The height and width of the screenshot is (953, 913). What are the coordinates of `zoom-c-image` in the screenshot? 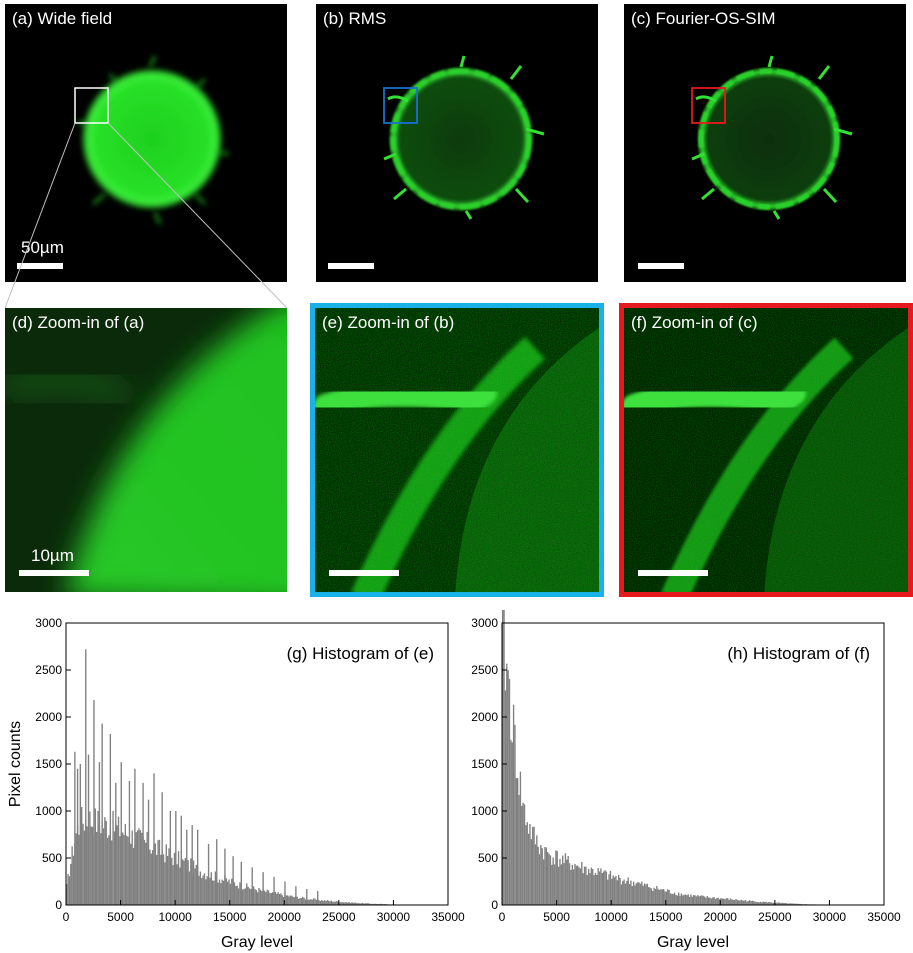 It's located at (766, 450).